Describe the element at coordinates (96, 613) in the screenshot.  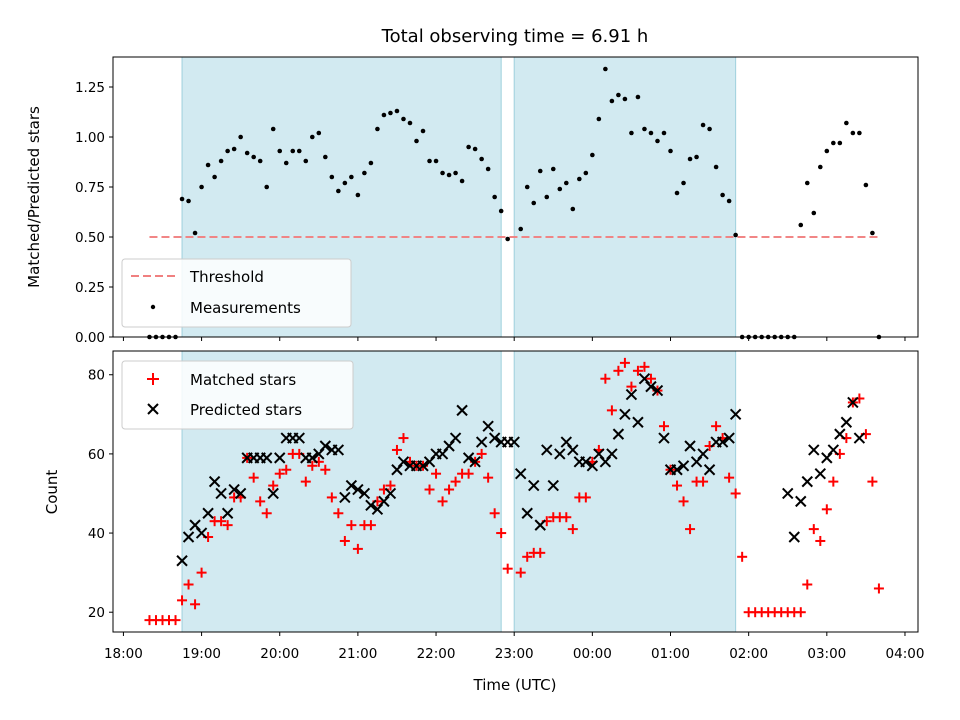
I see `y-tick-label: 20` at that location.